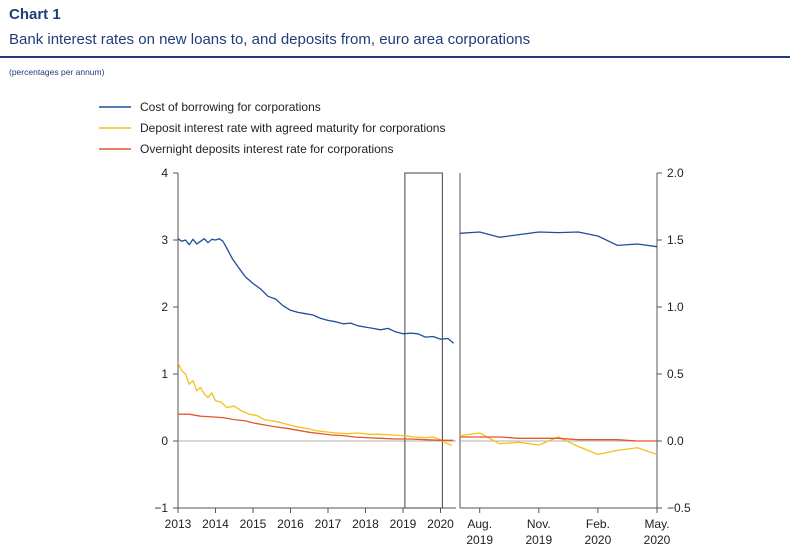 Image resolution: width=800 pixels, height=556 pixels. I want to click on left-x-tick-label: 2017, so click(328, 524).